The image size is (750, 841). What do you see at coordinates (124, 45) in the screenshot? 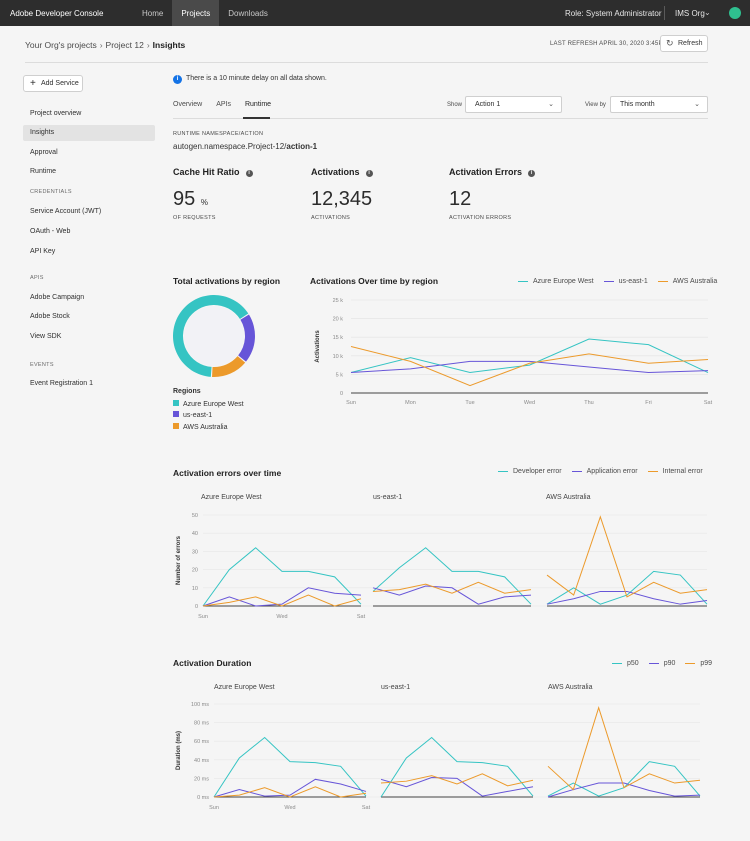
I see `breadcrumb-project: Project 12` at bounding box center [124, 45].